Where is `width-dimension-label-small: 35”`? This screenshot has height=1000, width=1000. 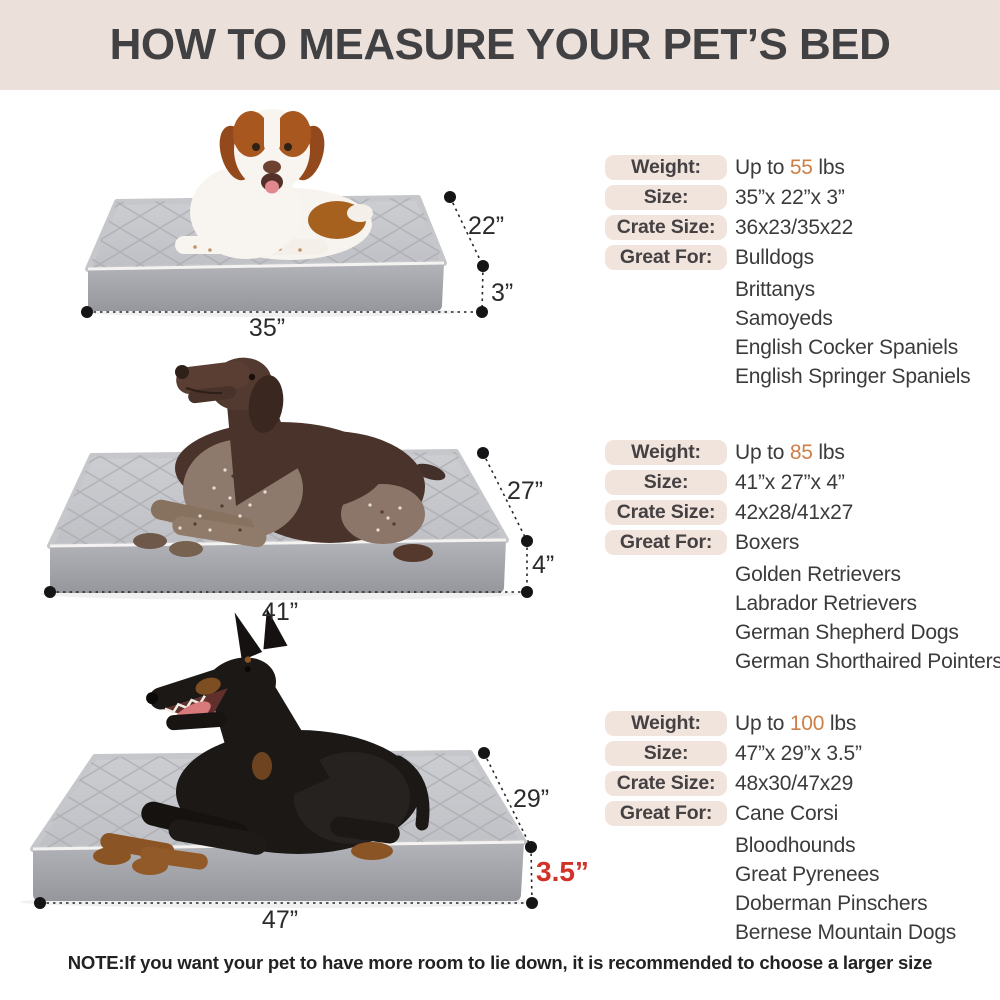
width-dimension-label-small: 35” is located at coordinates (267, 328).